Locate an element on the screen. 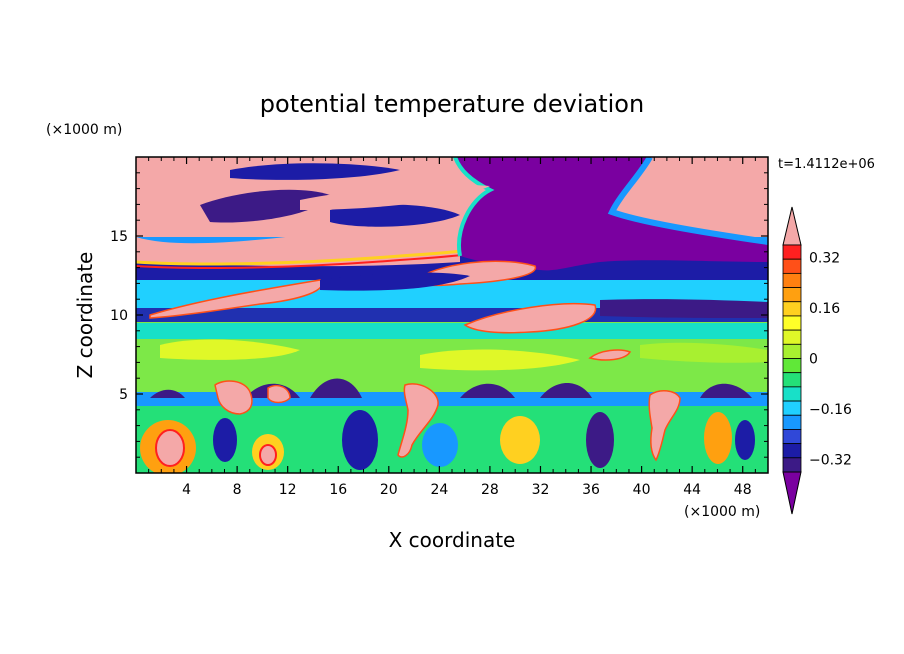 Image resolution: width=904 pixels, height=654 pixels. x-tick-label: 24 is located at coordinates (439, 490).